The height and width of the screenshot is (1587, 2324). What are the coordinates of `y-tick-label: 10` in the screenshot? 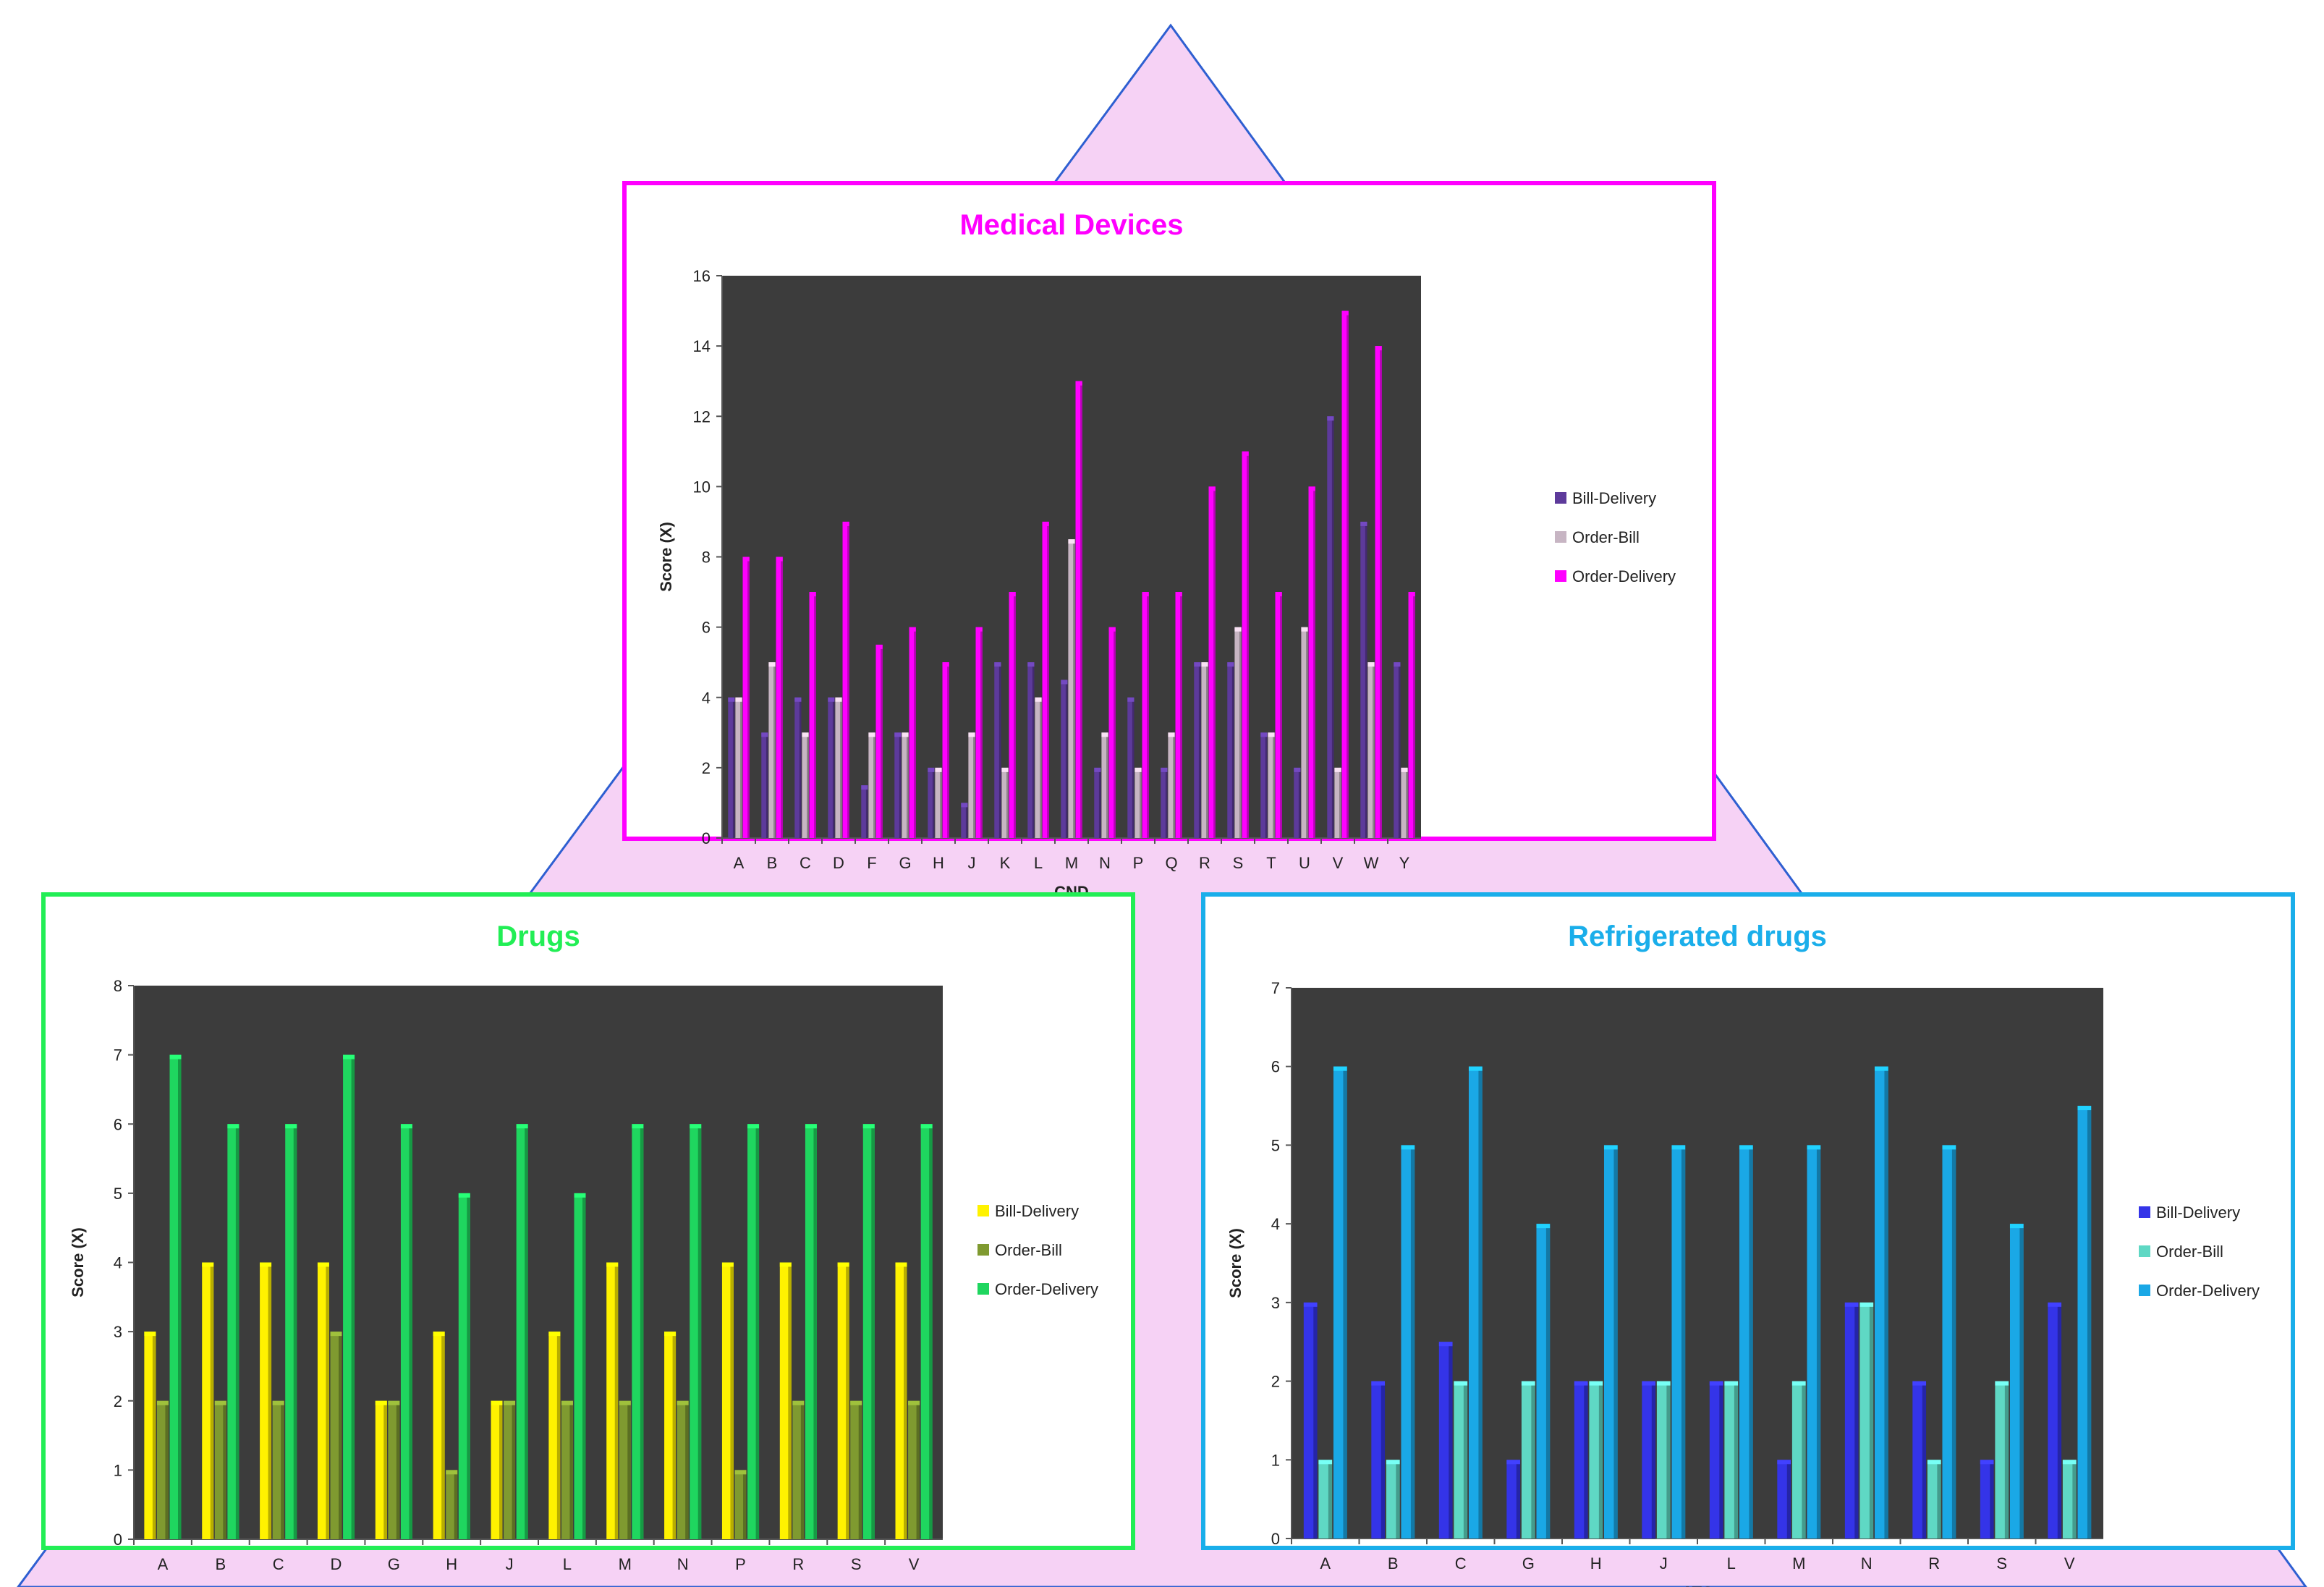 It's located at (702, 487).